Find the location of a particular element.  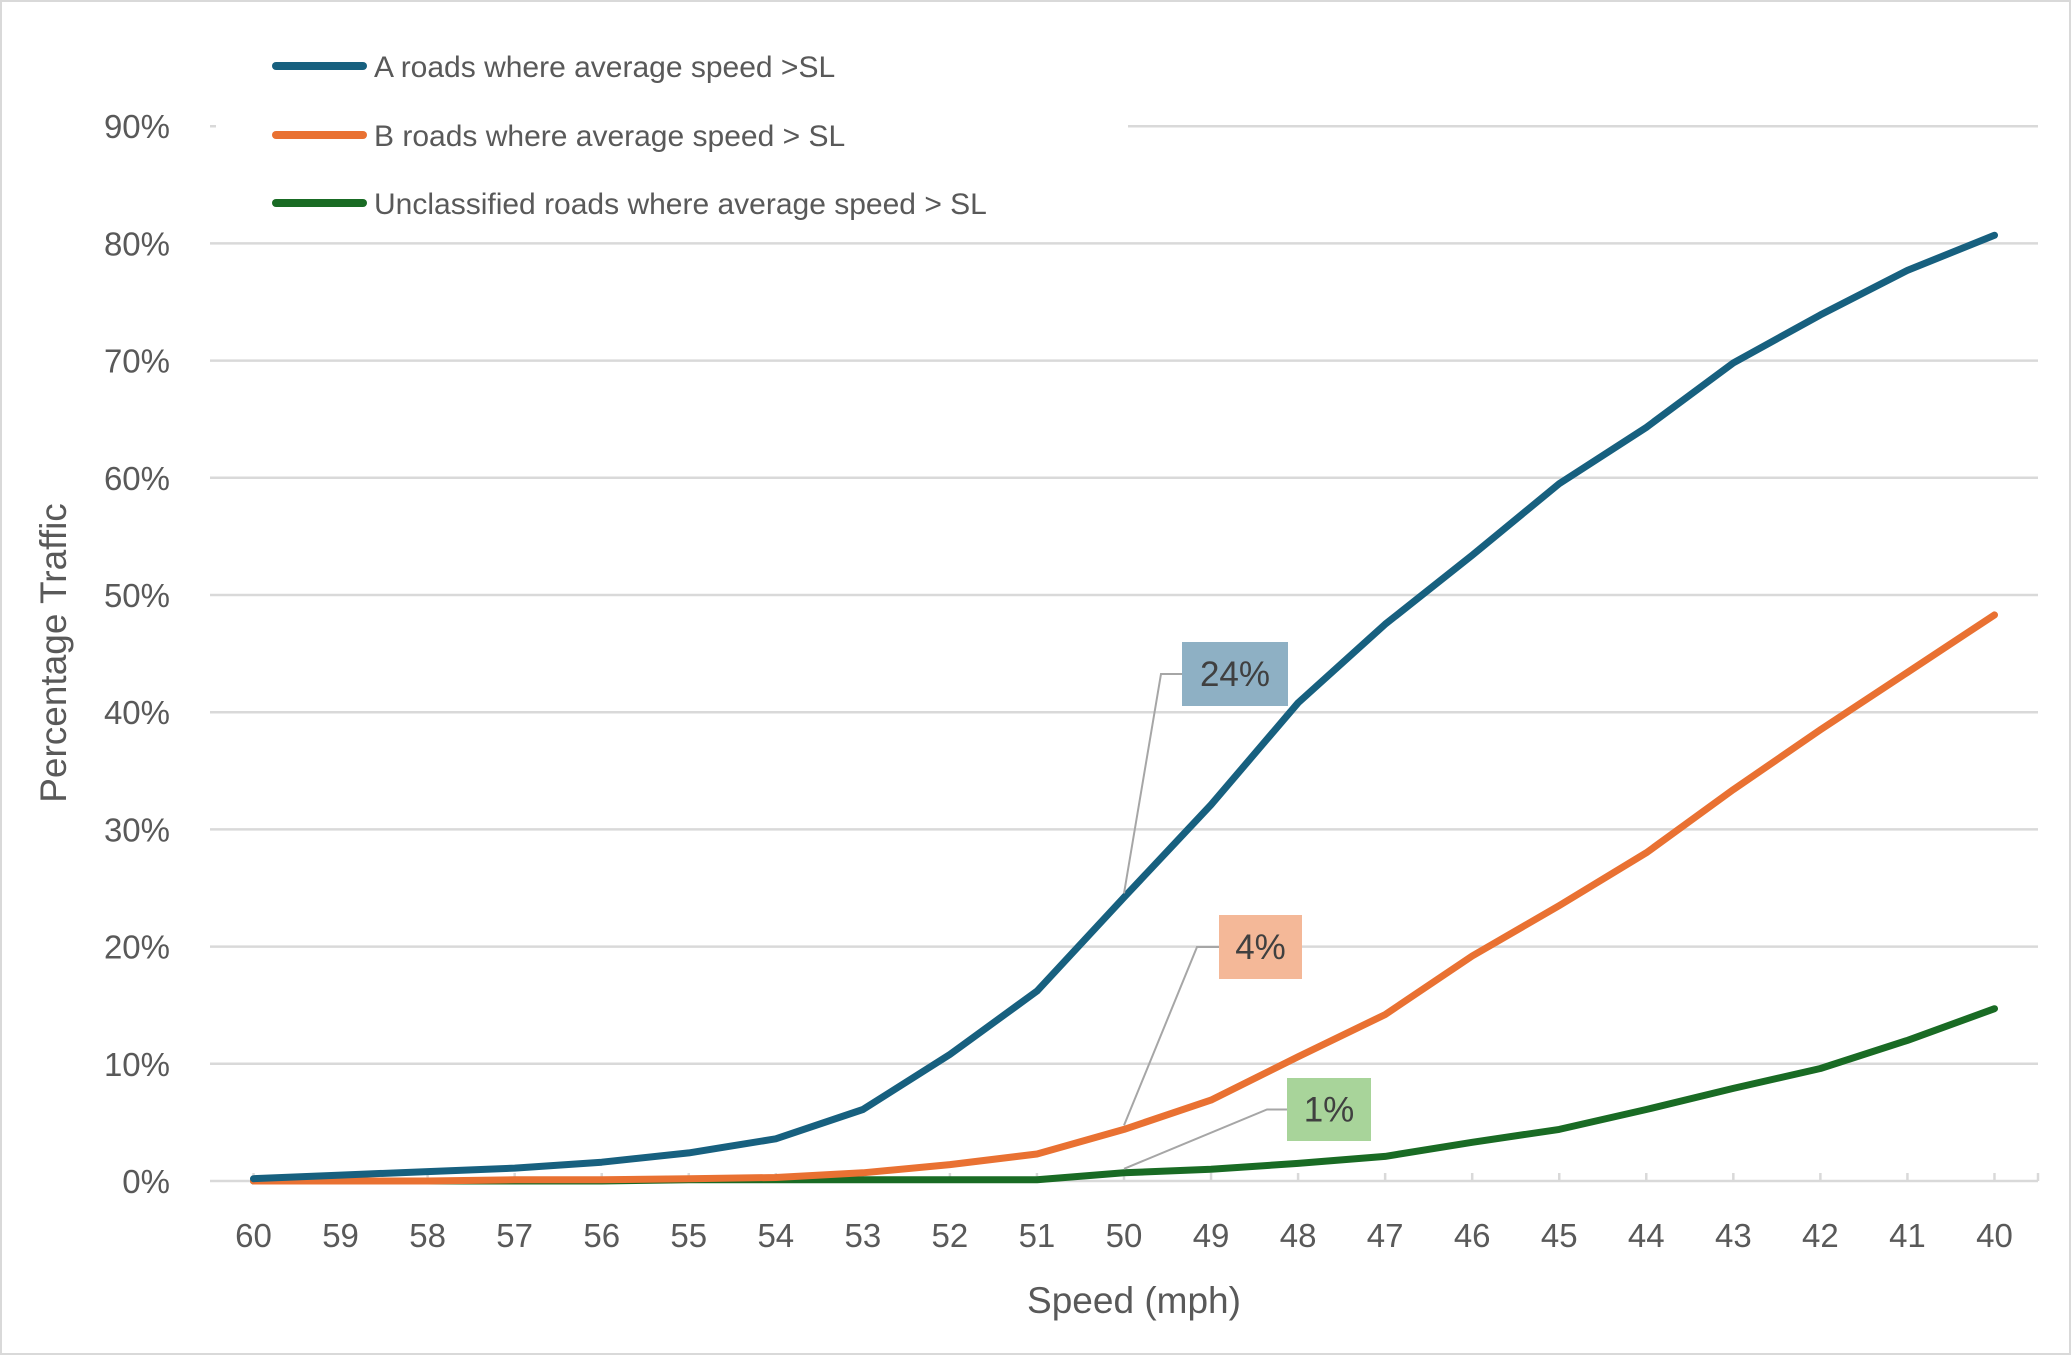

x-tick-label: 40 is located at coordinates (1994, 1235).